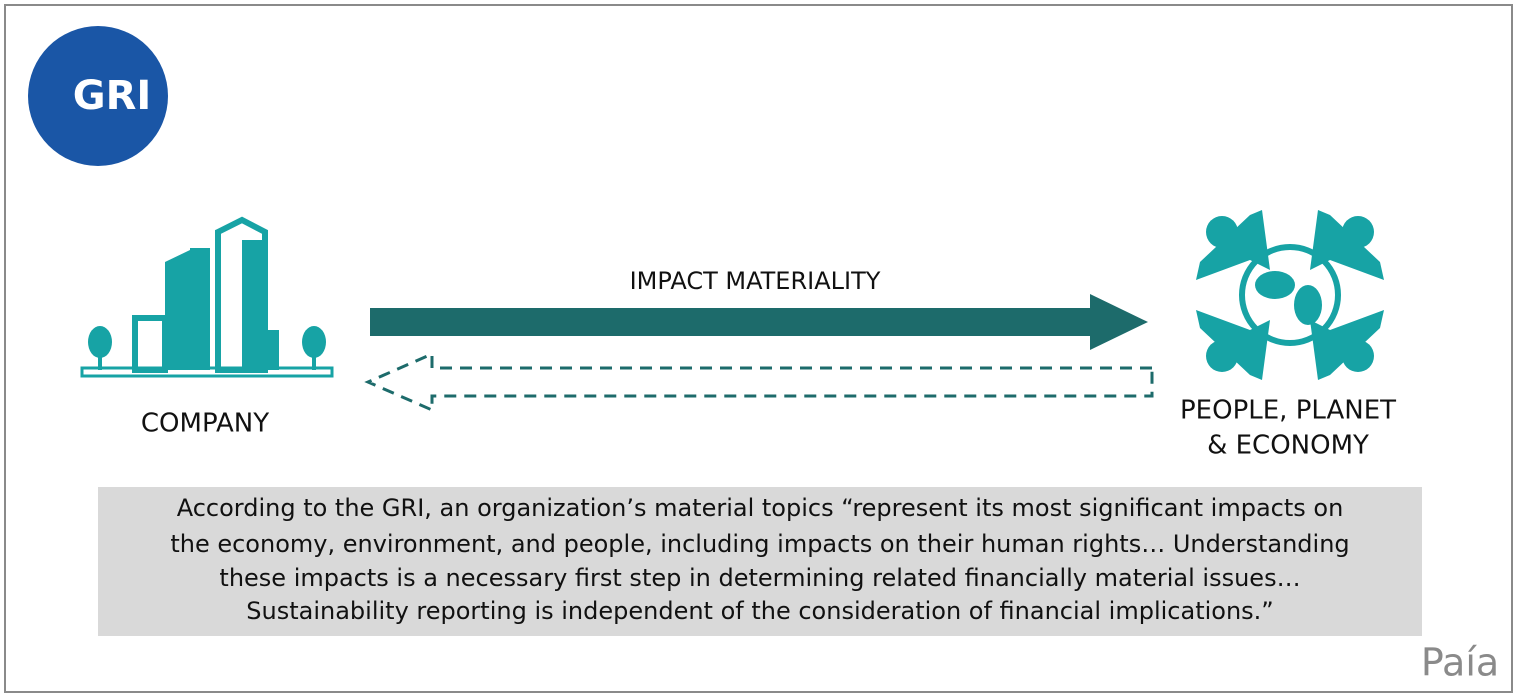 This screenshot has height=697, width=1518. I want to click on gri-logo, so click(98, 96).